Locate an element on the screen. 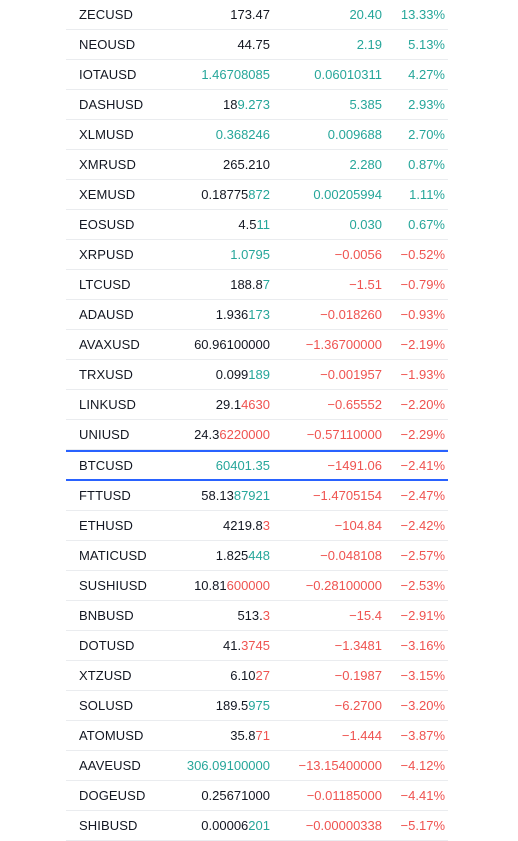 The image size is (518, 841). symbol-name: LINKUSD is located at coordinates (108, 404).